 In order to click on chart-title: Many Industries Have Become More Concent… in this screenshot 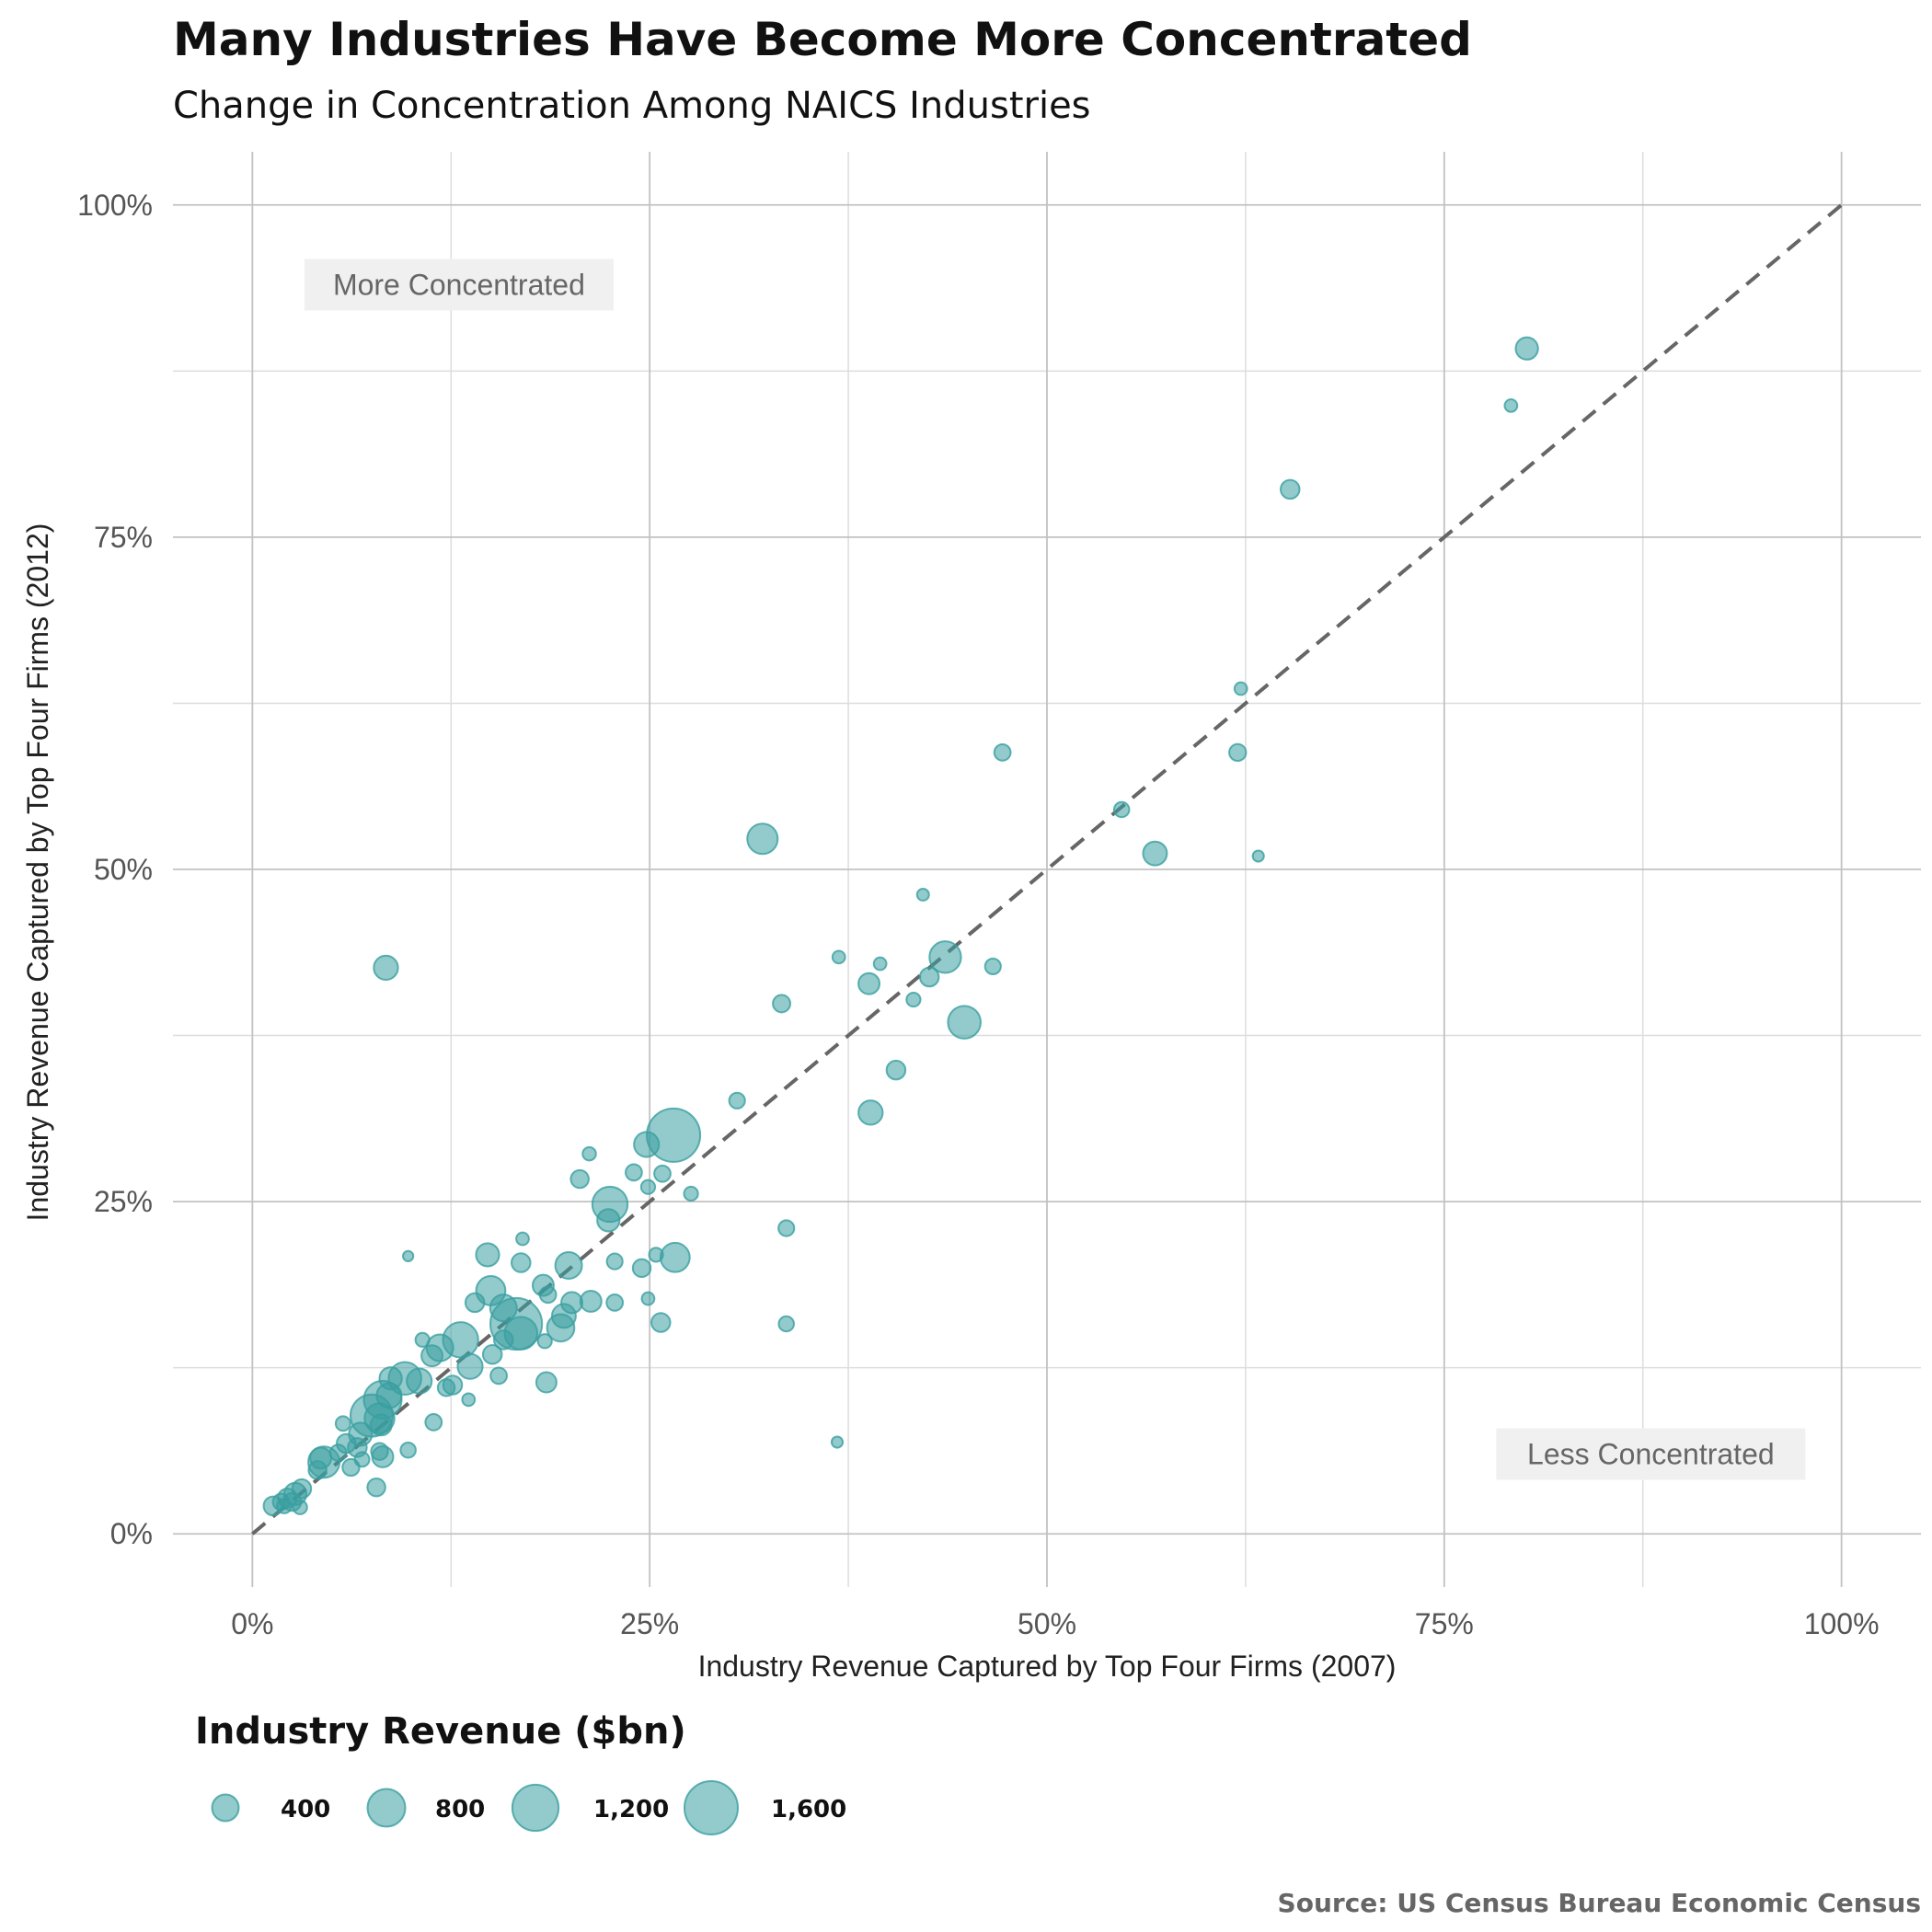, I will do `click(822, 39)`.